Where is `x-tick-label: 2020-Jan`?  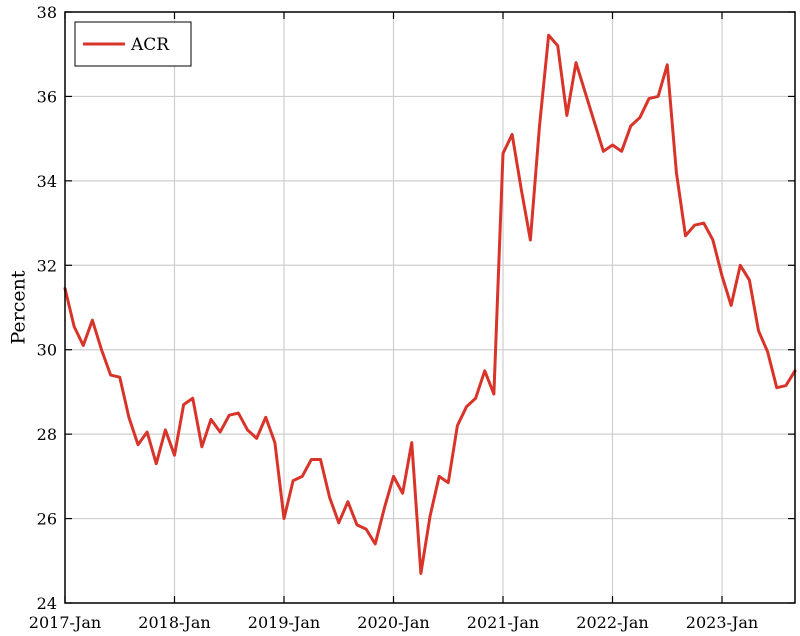 x-tick-label: 2020-Jan is located at coordinates (393, 622).